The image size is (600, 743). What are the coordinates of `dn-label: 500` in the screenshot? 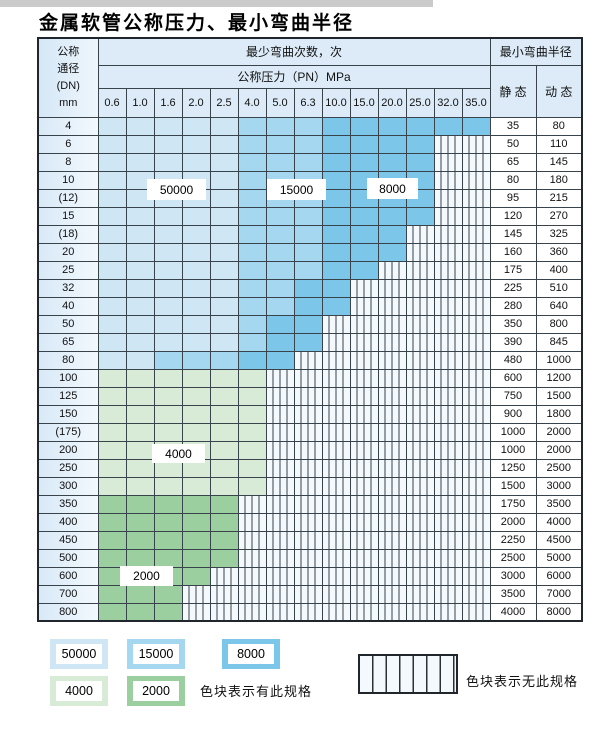 It's located at (68, 558).